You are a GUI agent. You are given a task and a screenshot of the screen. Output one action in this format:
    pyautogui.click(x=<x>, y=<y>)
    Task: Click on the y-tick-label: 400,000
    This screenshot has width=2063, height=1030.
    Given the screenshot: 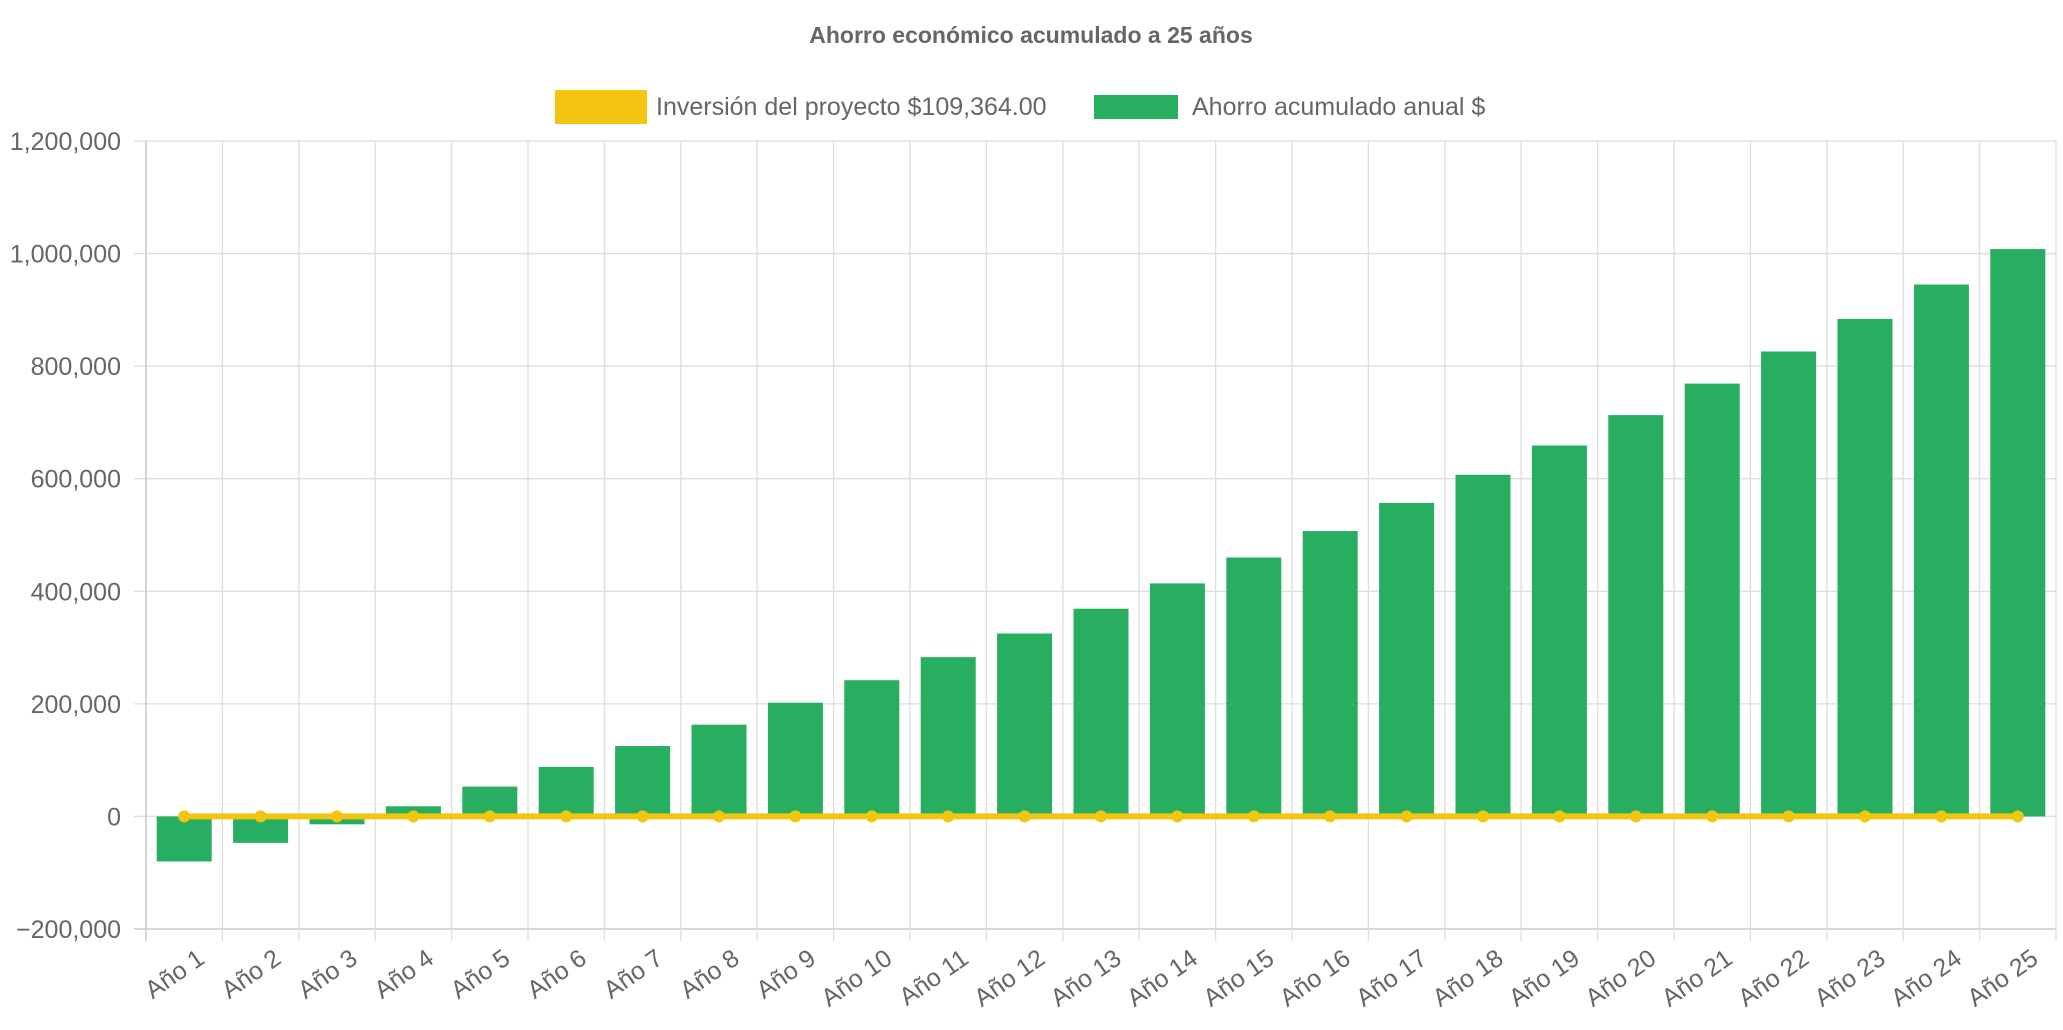 What is the action you would take?
    pyautogui.click(x=76, y=592)
    